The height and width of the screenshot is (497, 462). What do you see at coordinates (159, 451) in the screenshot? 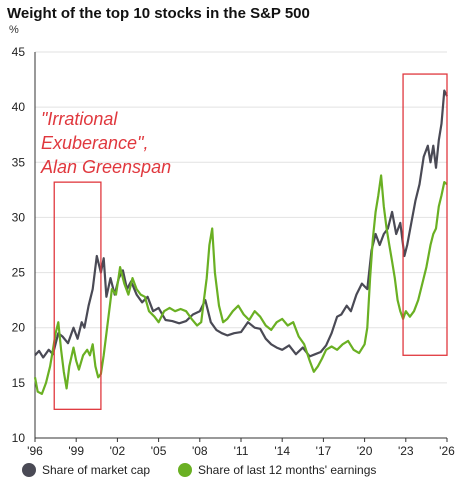
I see `x-tick-label: '05` at bounding box center [159, 451].